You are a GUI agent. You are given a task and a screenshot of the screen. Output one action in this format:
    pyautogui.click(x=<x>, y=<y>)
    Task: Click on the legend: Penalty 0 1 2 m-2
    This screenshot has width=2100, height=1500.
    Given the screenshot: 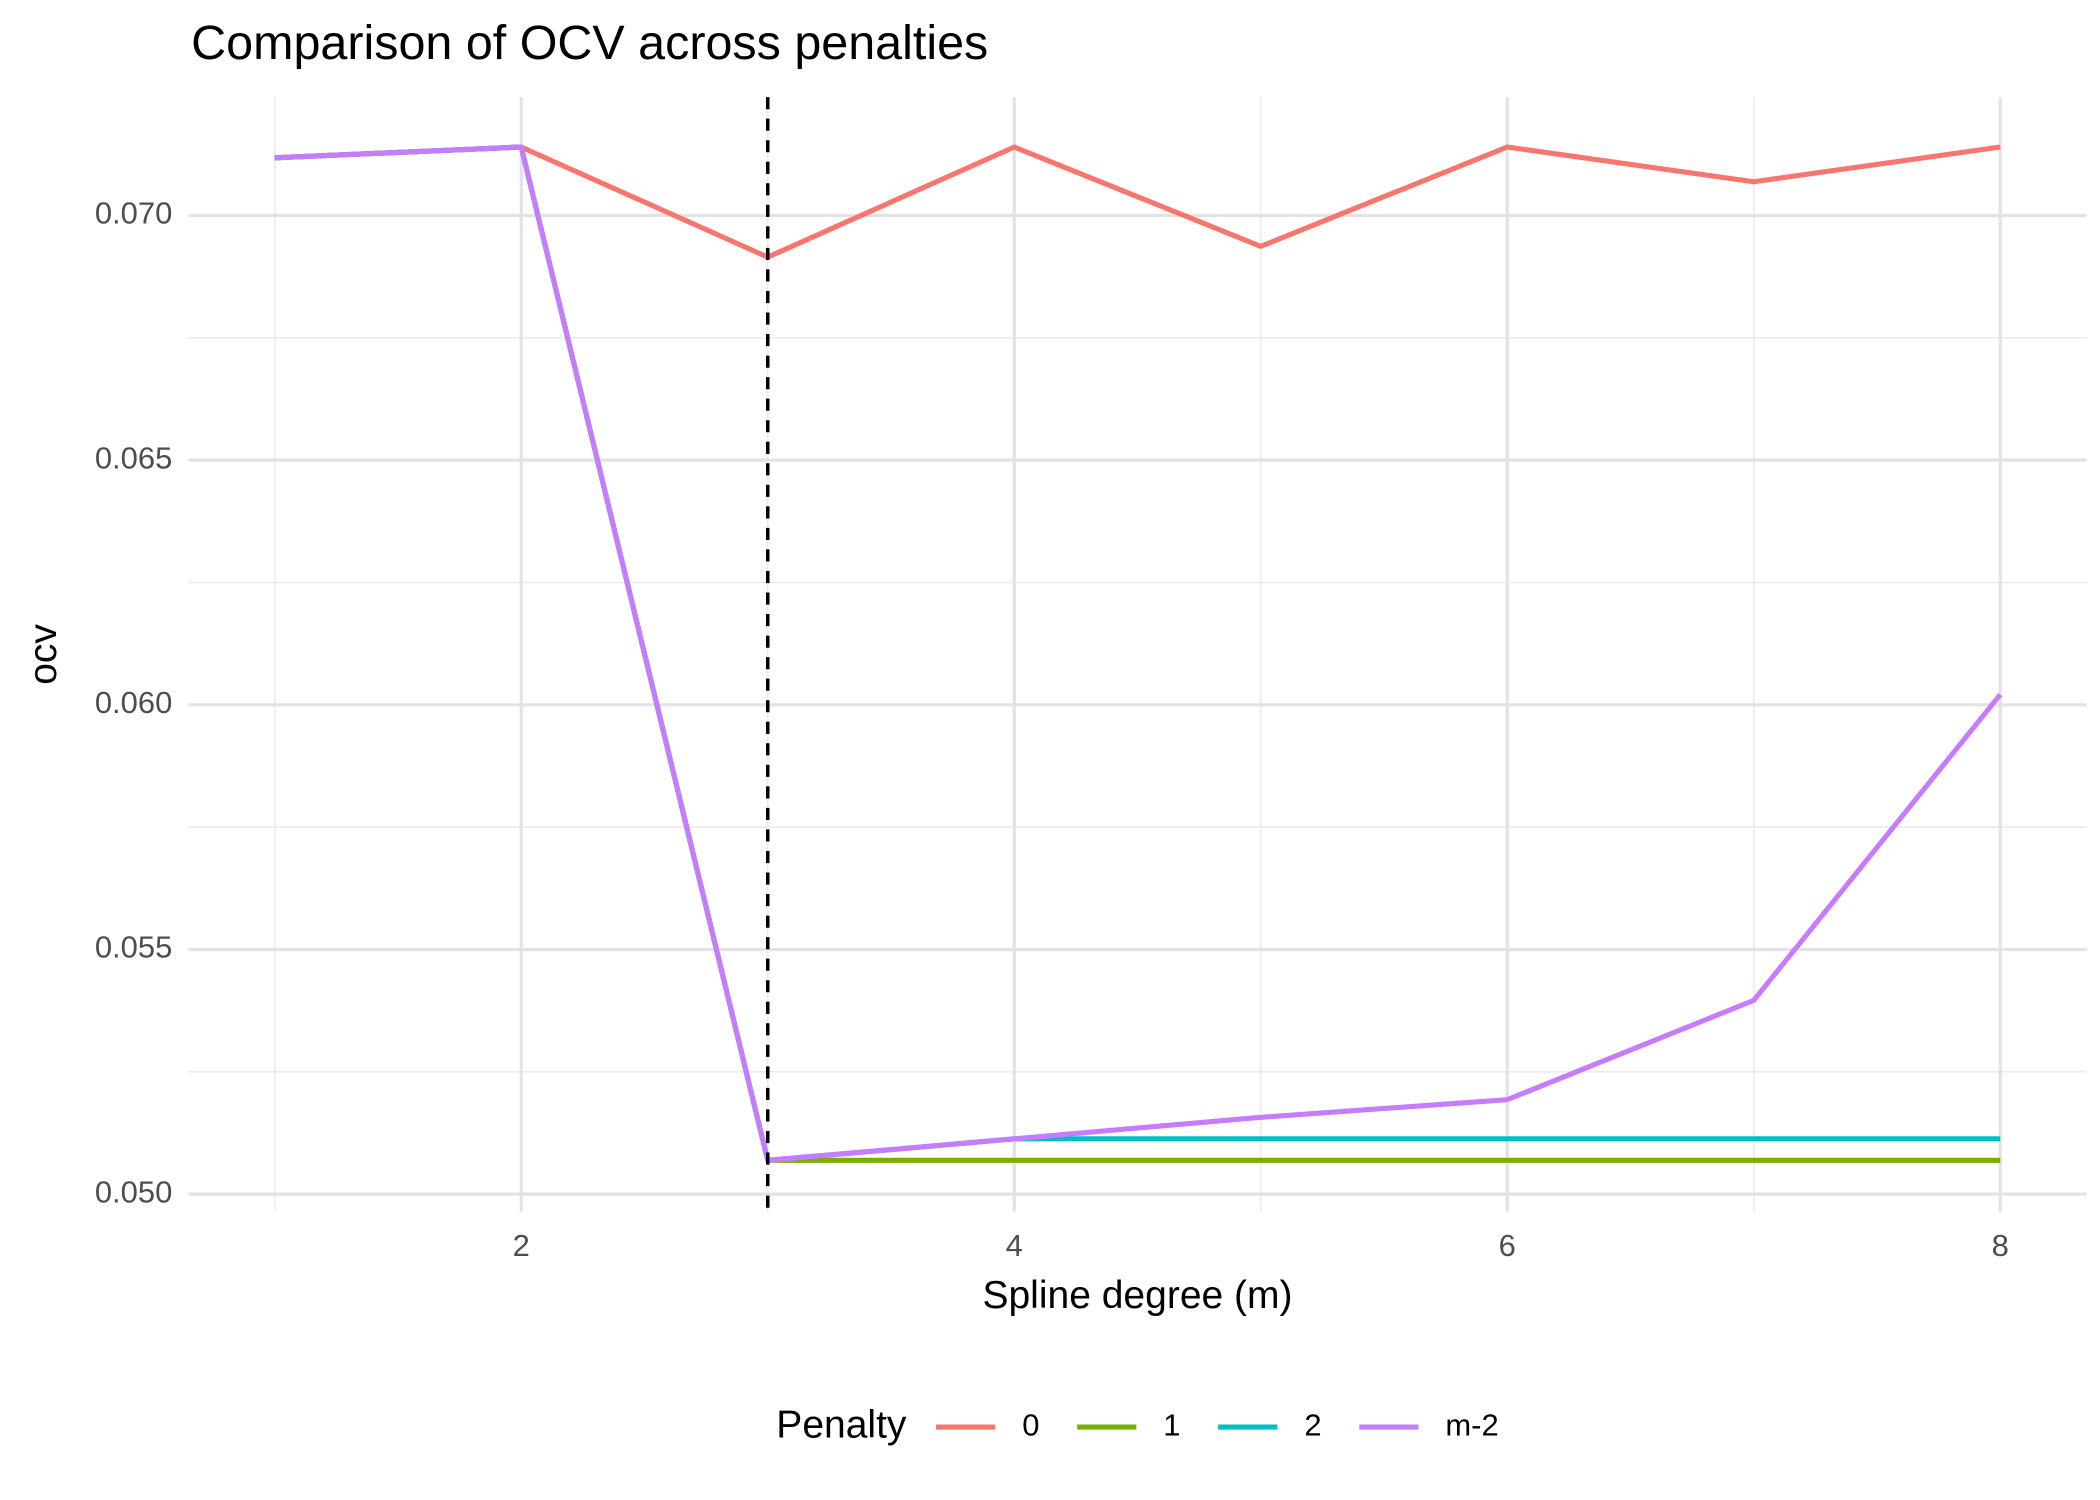 What is the action you would take?
    pyautogui.click(x=1137, y=1424)
    